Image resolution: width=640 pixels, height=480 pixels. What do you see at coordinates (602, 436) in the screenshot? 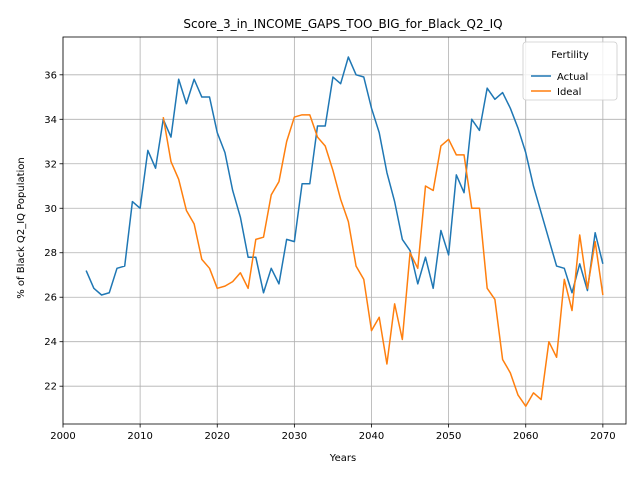
I see `x-tick-label: 2070` at bounding box center [602, 436].